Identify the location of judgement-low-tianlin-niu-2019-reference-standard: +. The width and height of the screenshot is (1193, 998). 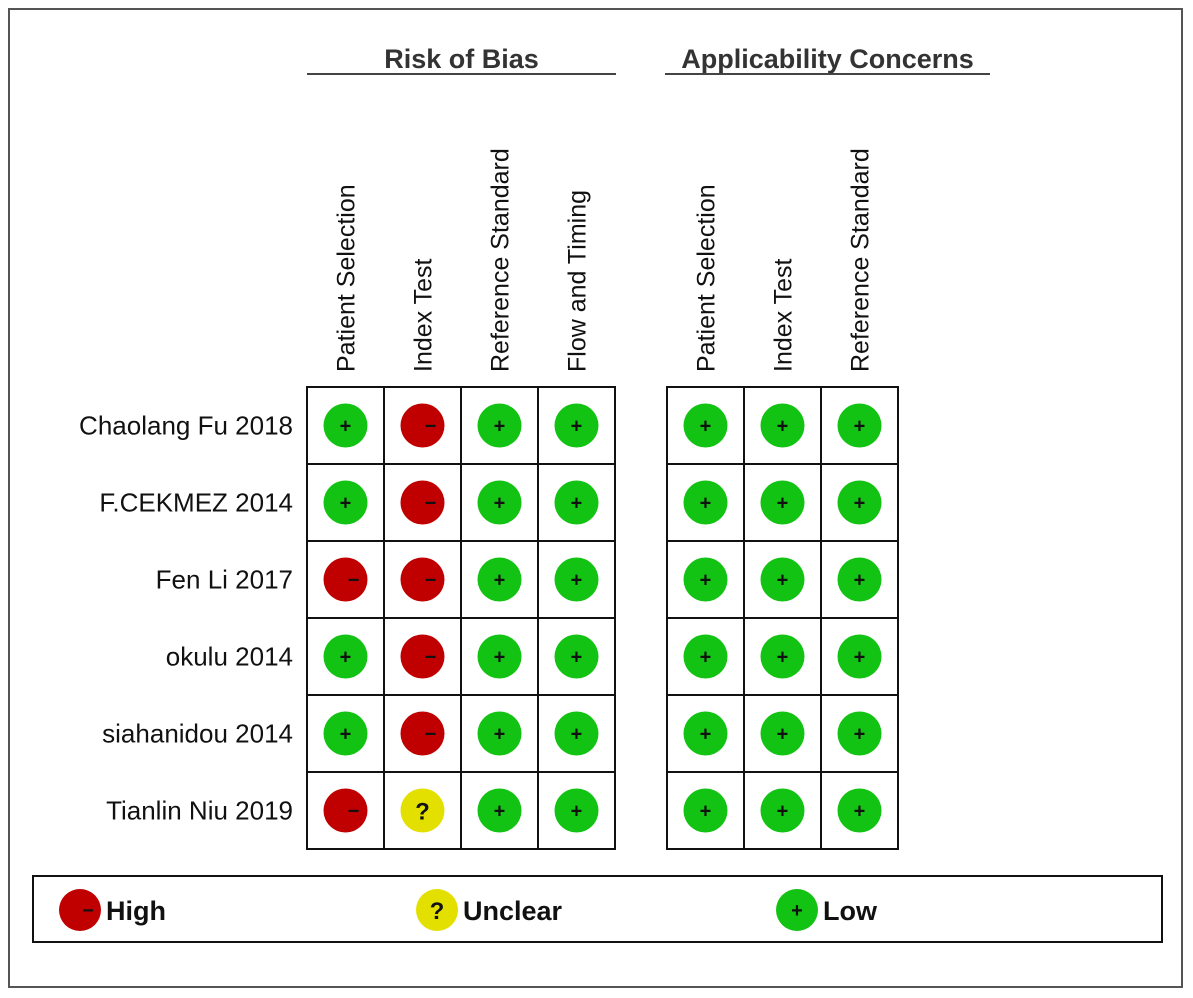
(859, 810).